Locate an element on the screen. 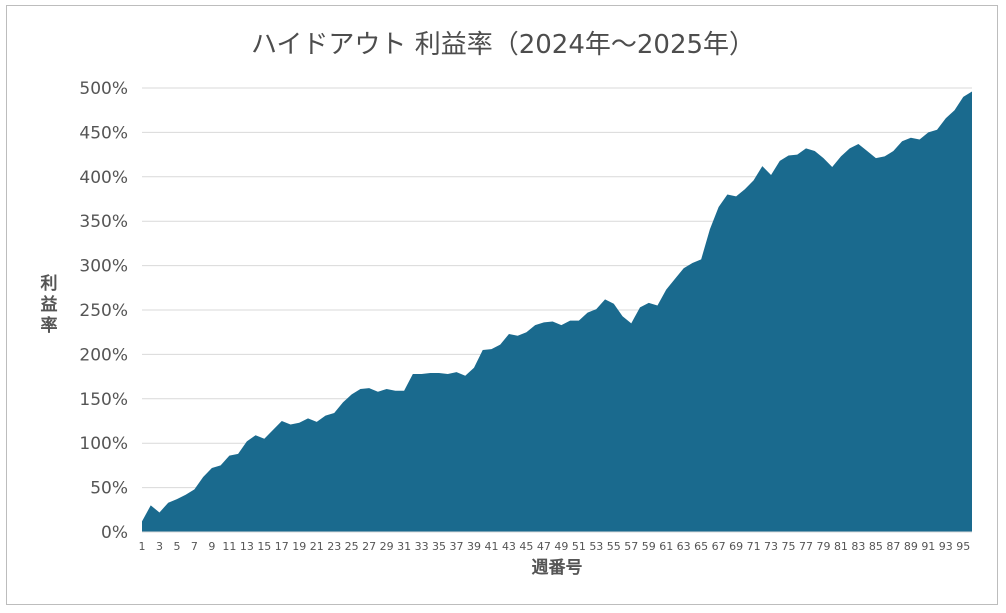 This screenshot has width=1006, height=613. x-tick-label: 81 is located at coordinates (841, 546).